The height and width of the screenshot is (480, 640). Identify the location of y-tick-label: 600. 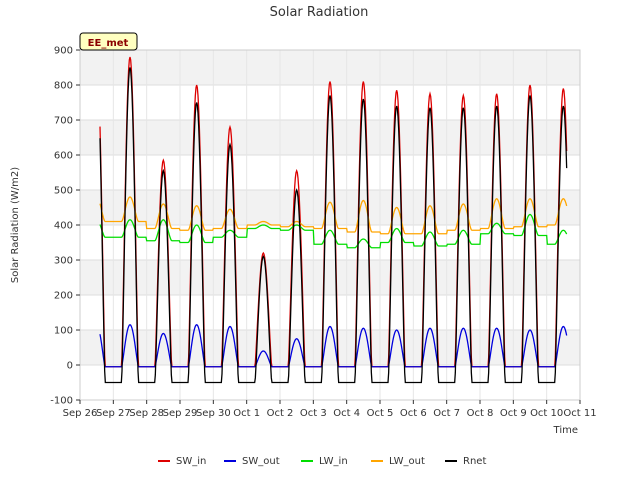
(63, 156).